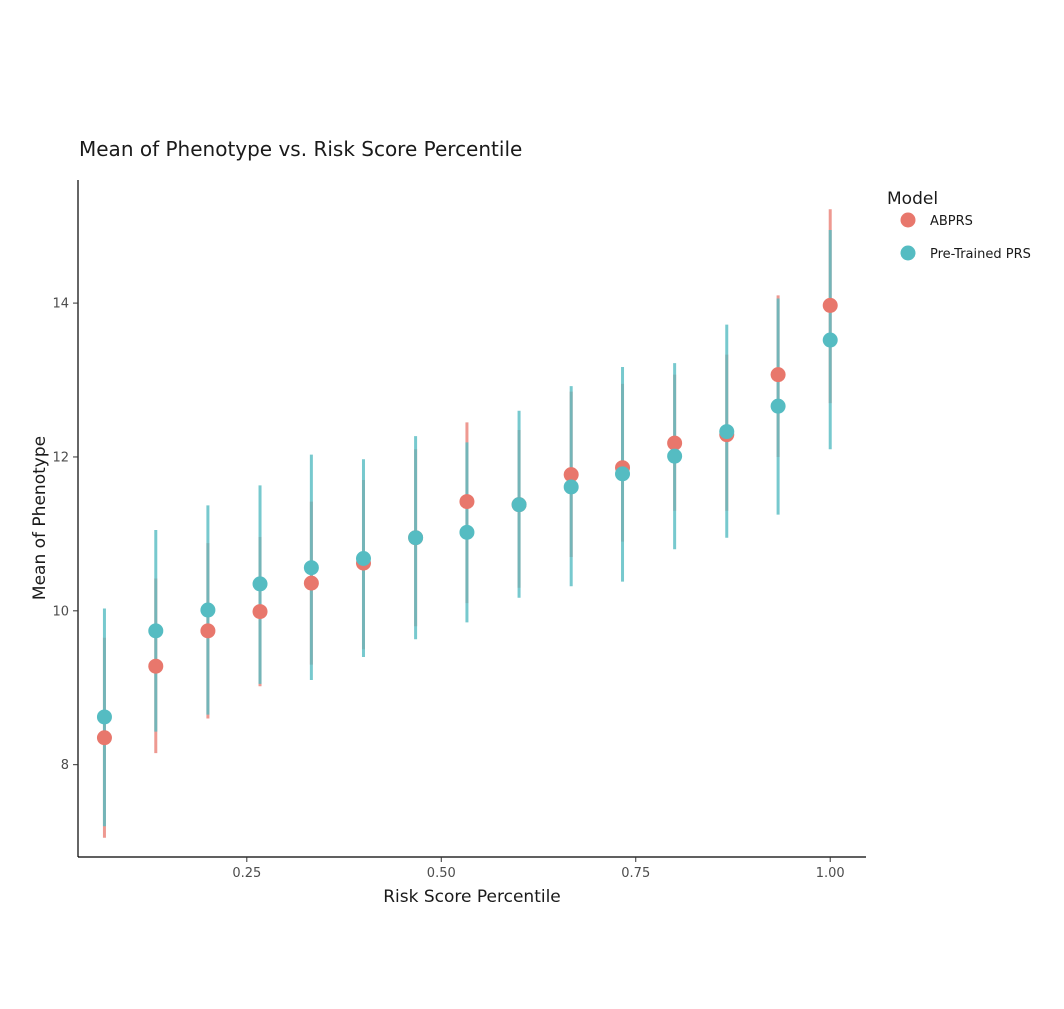  I want to click on y-tick-label: 12, so click(60, 457).